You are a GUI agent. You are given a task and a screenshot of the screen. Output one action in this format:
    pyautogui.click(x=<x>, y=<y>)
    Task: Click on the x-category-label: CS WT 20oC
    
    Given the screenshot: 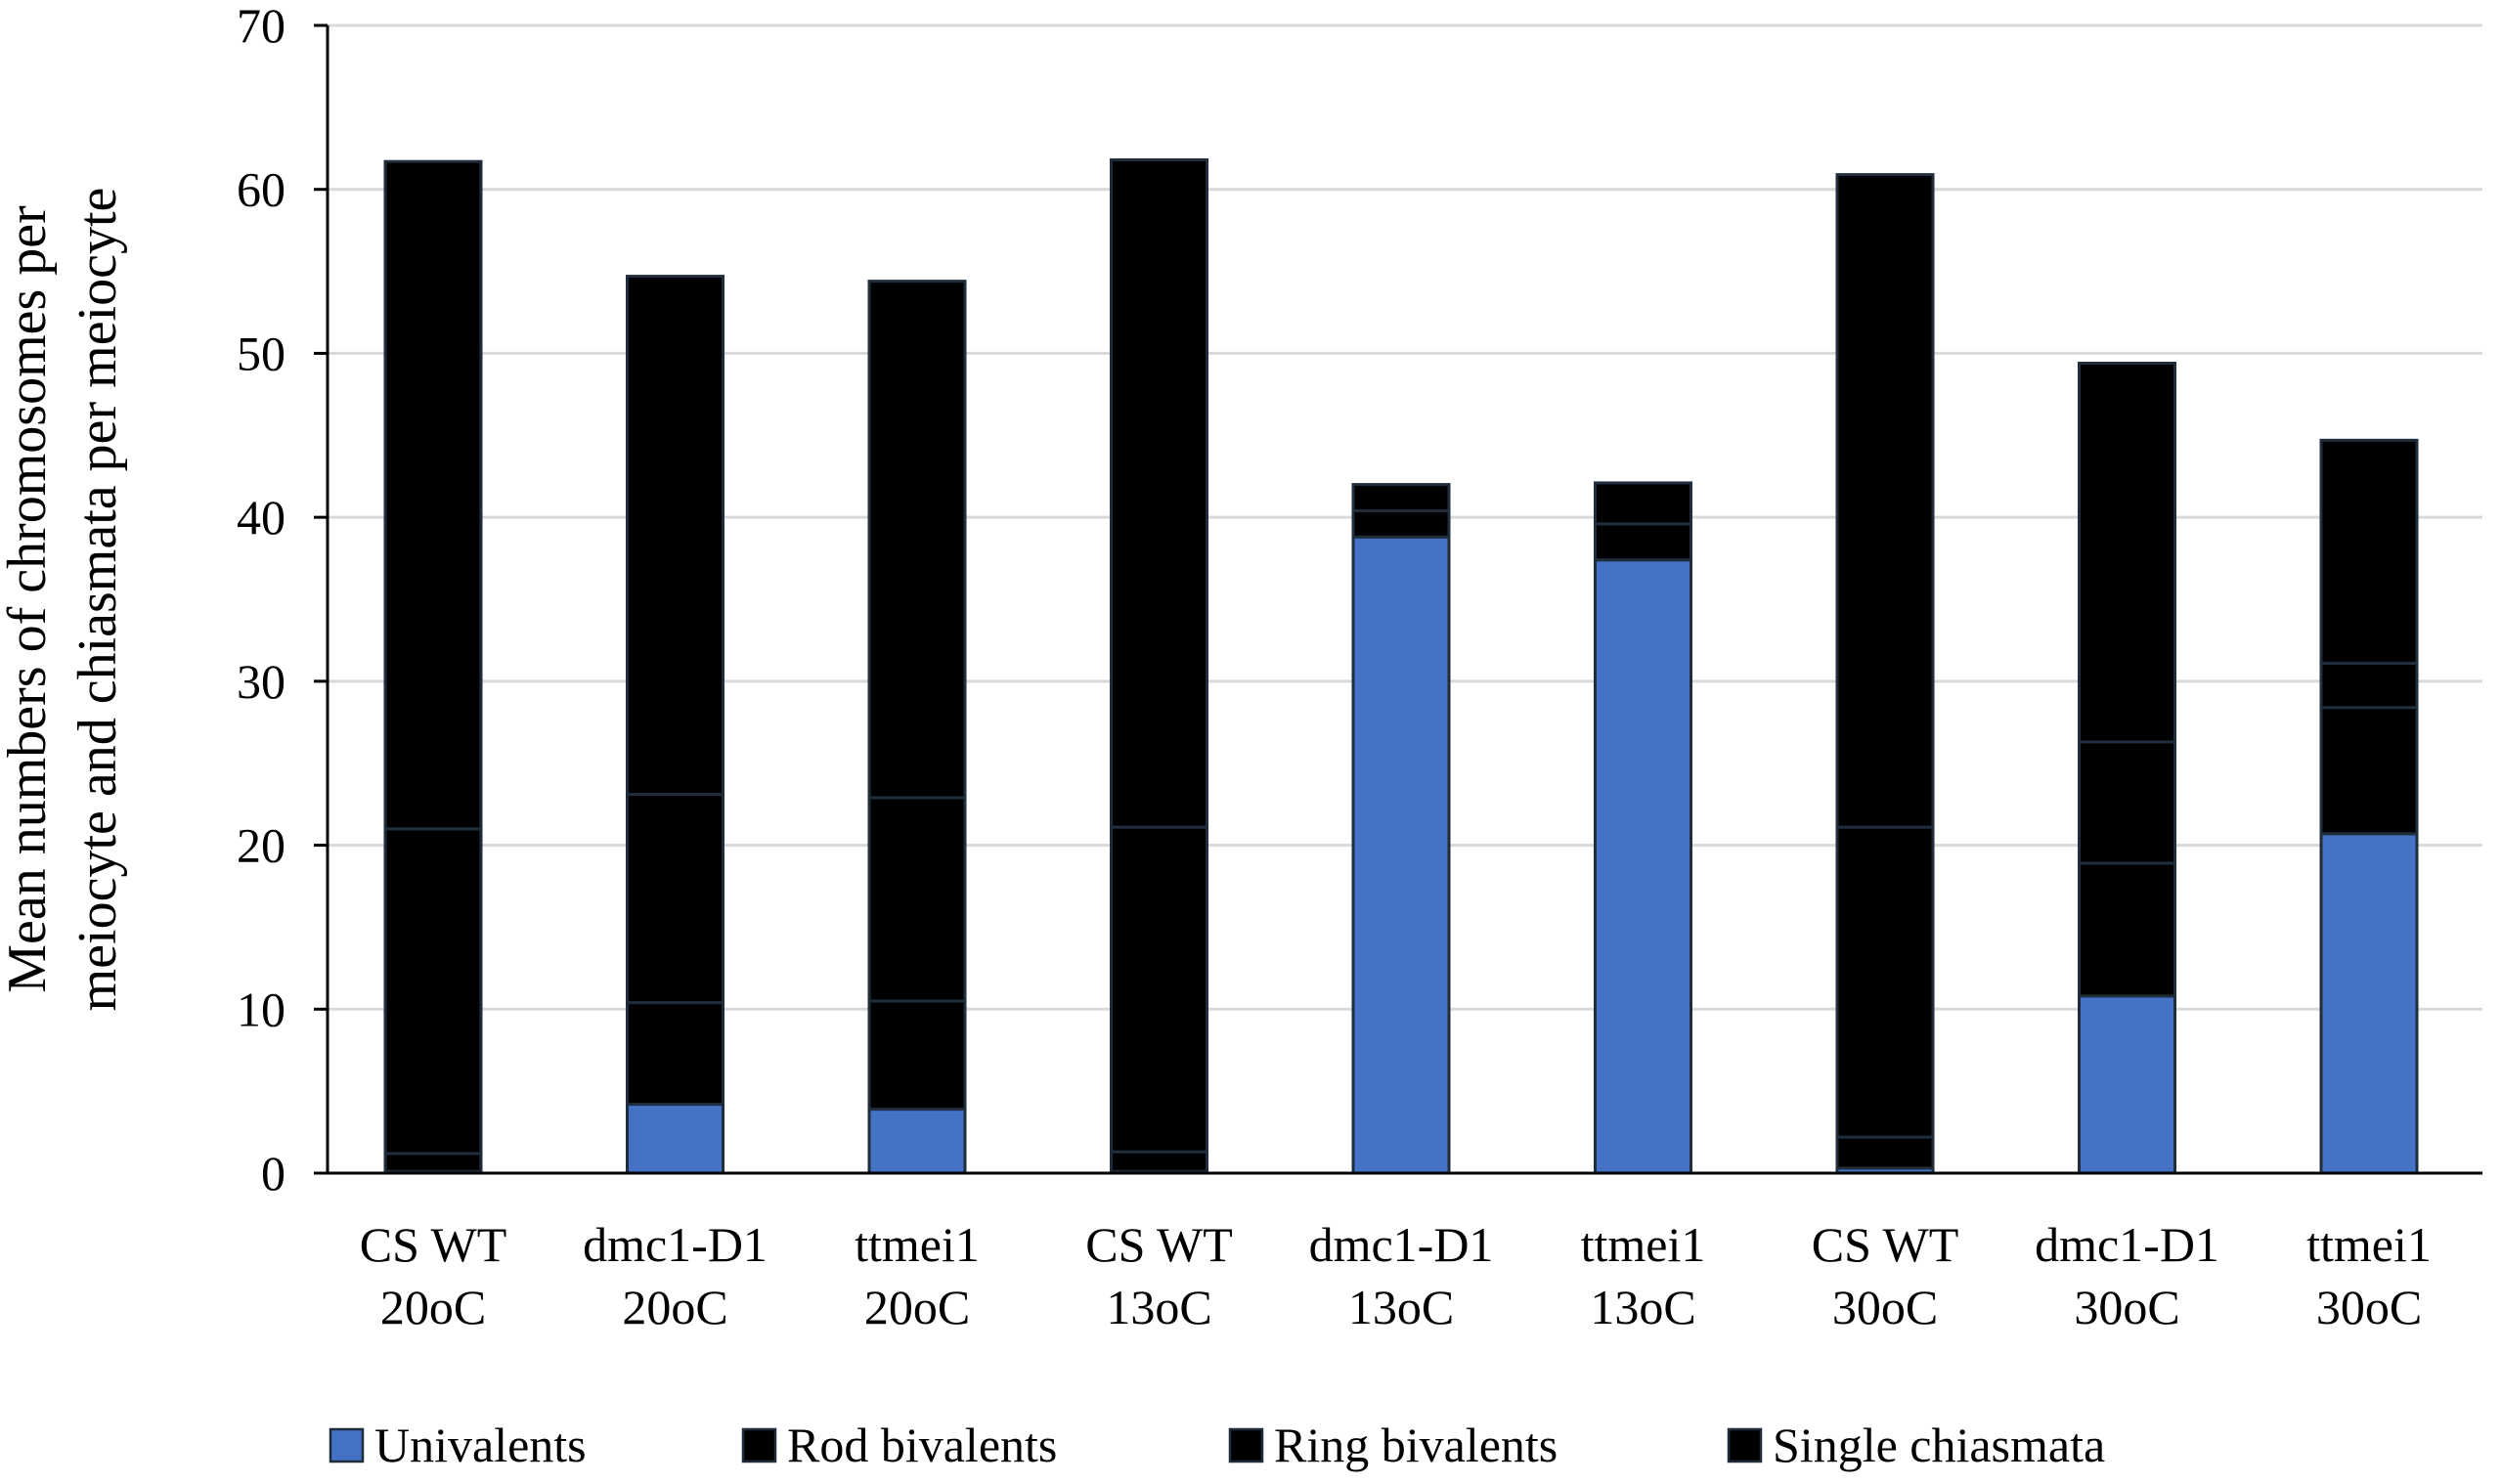 What is the action you would take?
    pyautogui.click(x=434, y=1275)
    